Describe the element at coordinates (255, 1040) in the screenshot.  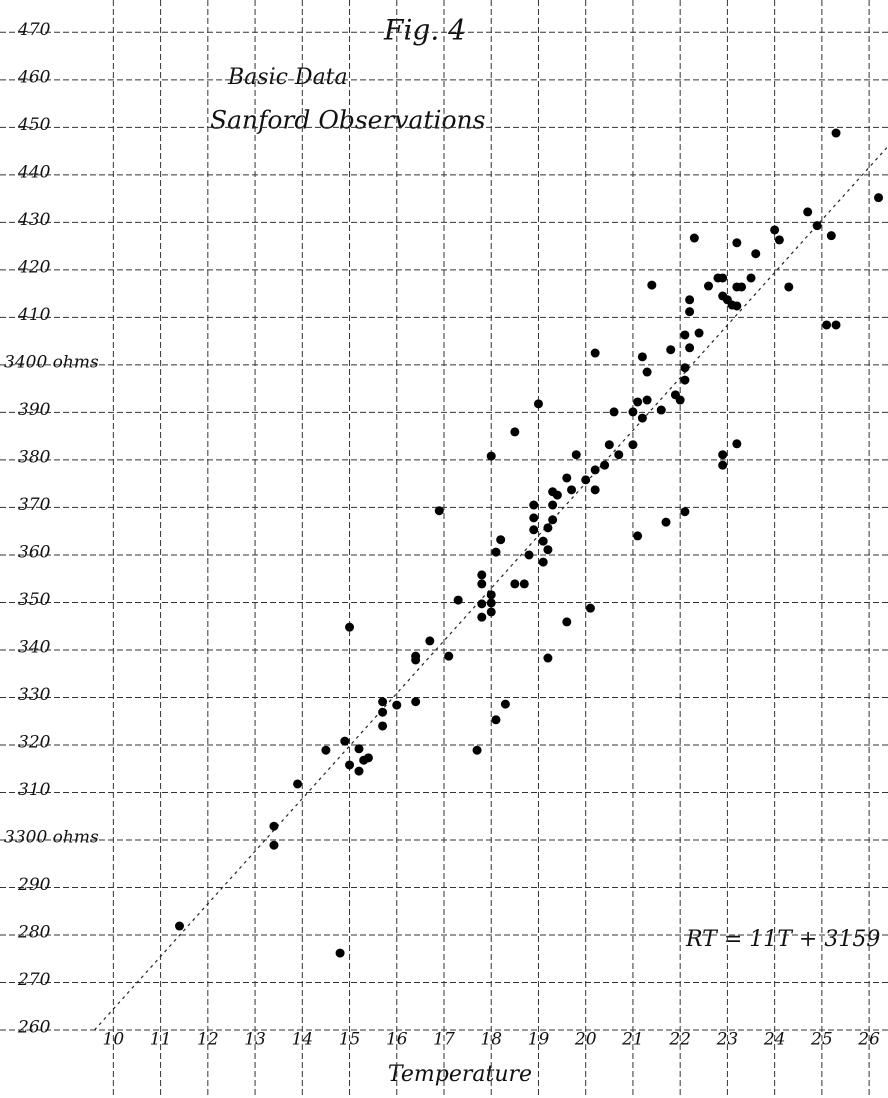
I see `x-tick-label: 13` at that location.